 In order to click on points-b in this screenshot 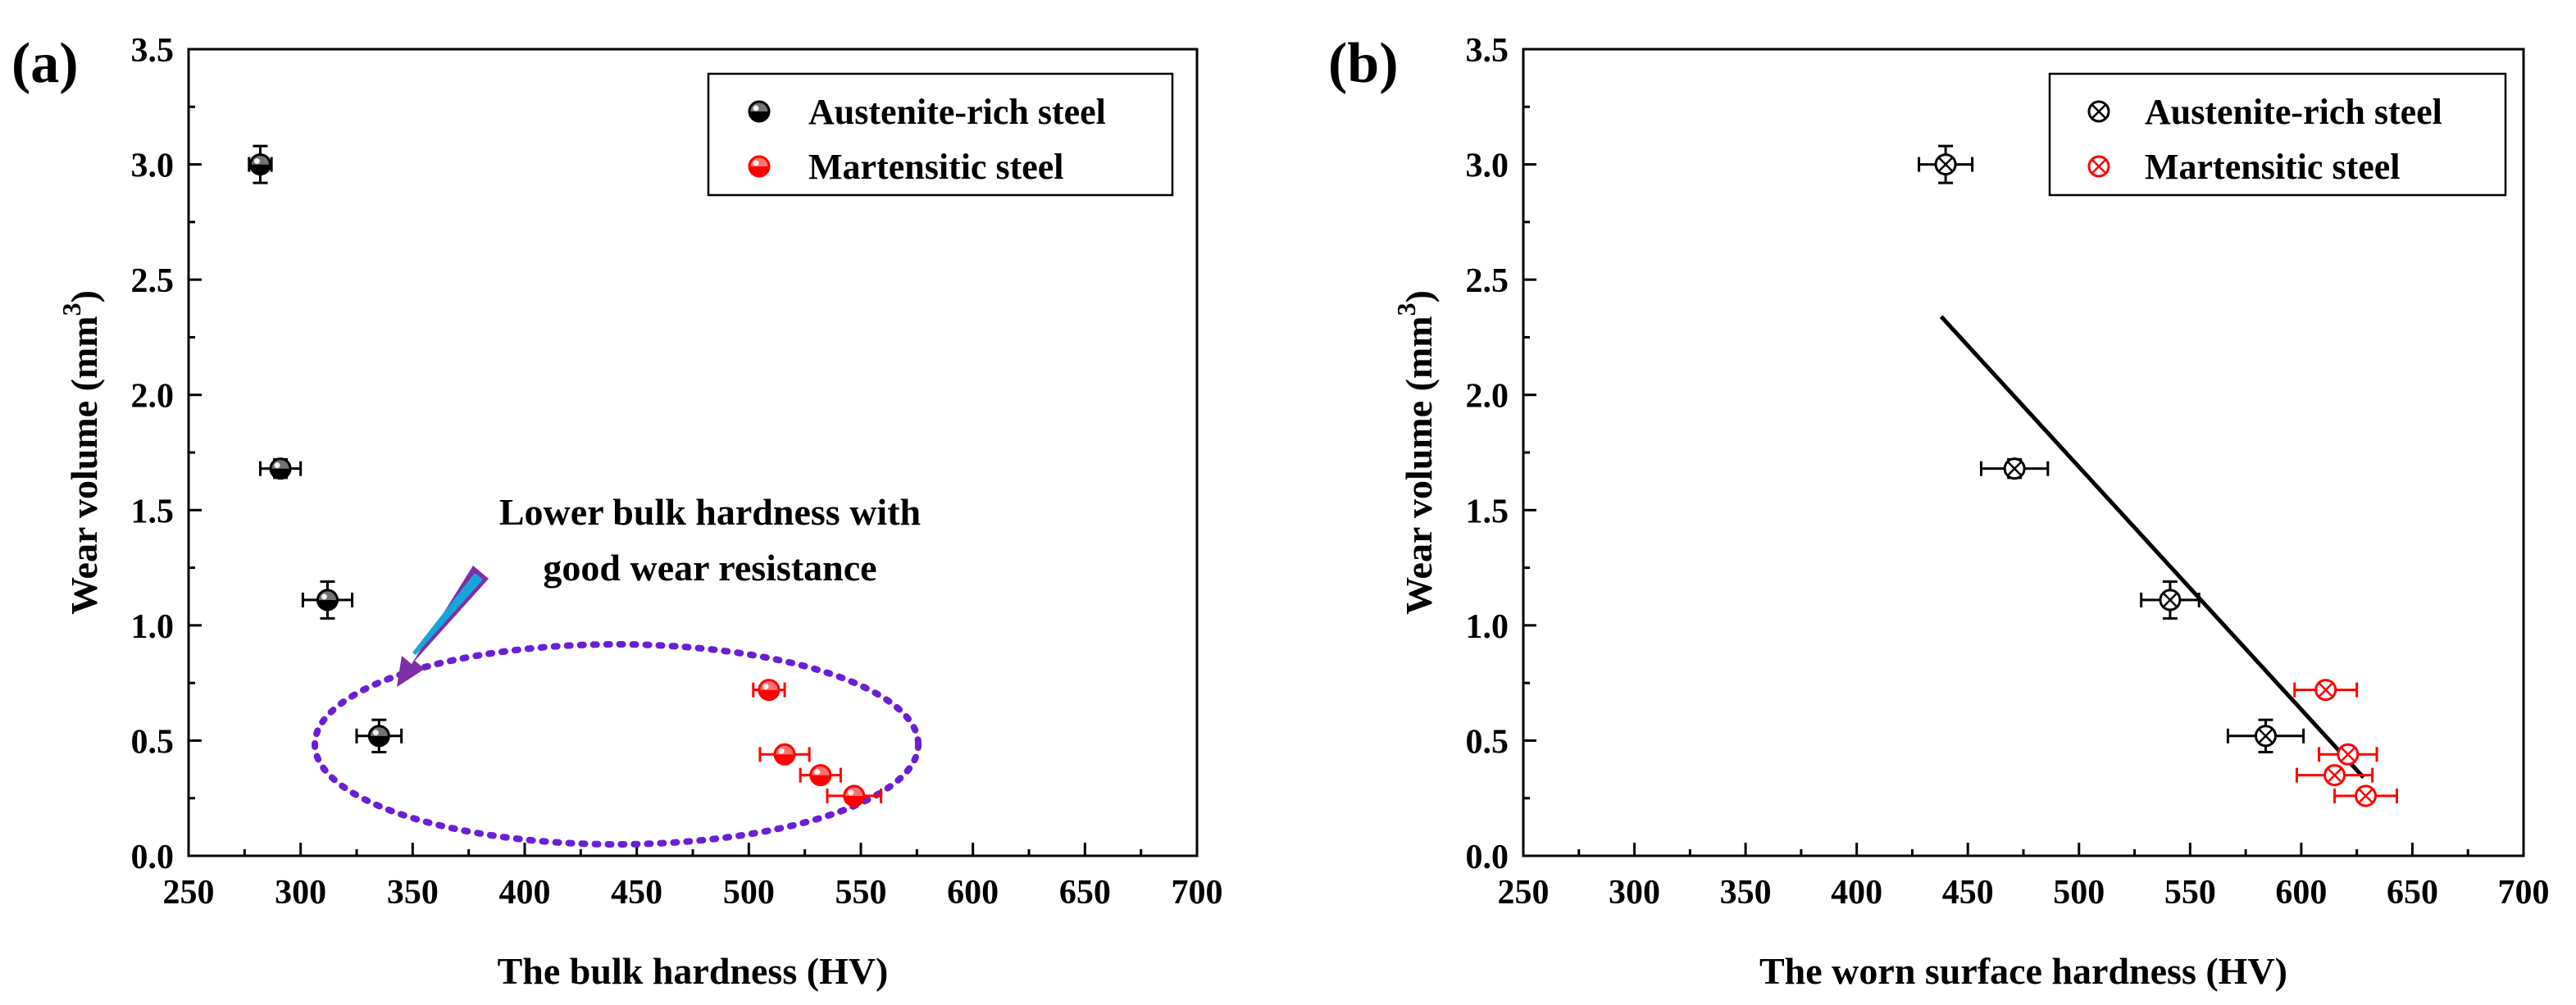, I will do `click(2158, 475)`.